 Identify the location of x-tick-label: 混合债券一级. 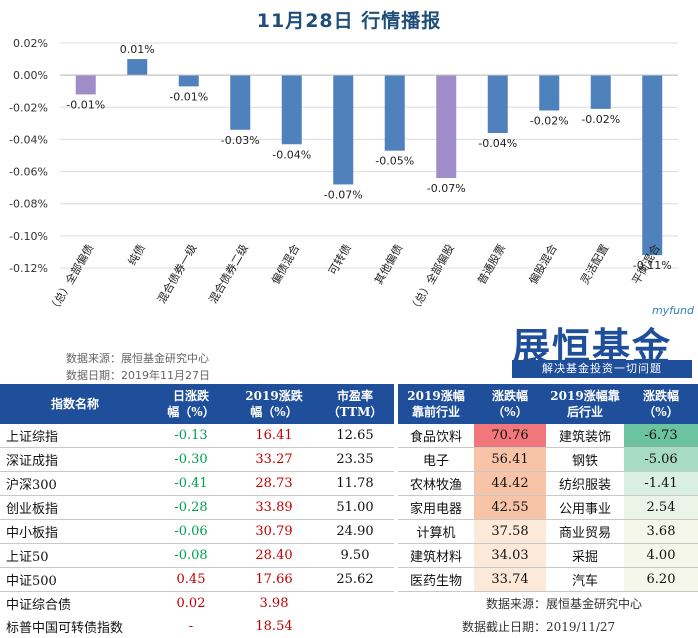
(176, 274).